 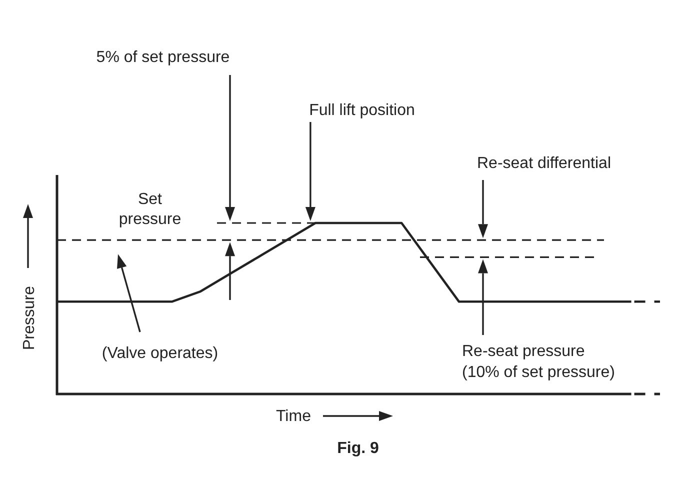 I want to click on annotation: (Valve operates), so click(x=160, y=353).